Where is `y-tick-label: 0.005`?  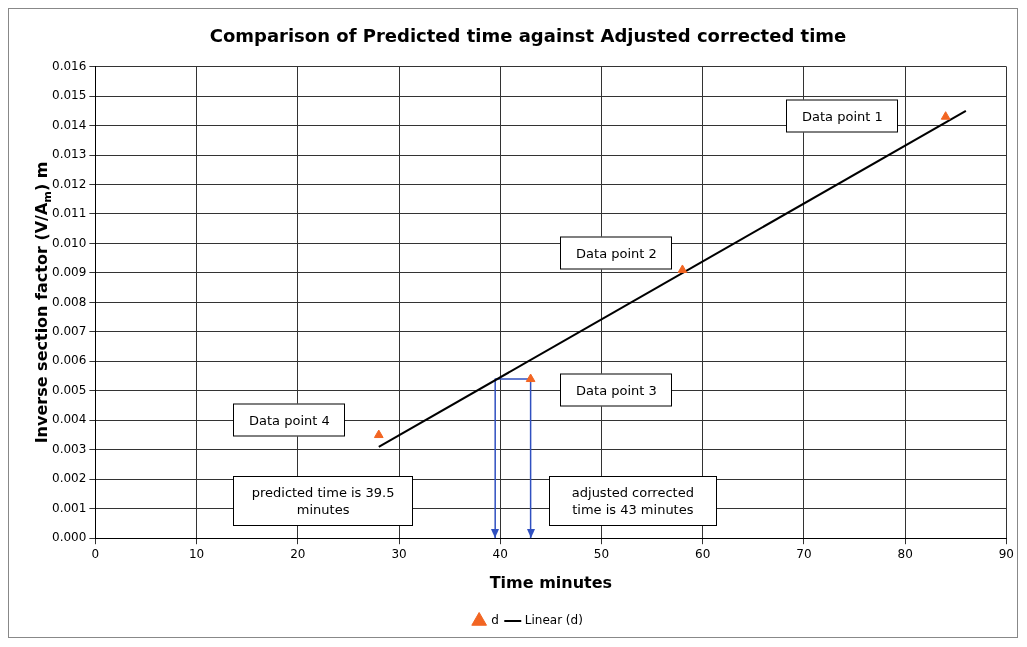
y-tick-label: 0.005 is located at coordinates (69, 389).